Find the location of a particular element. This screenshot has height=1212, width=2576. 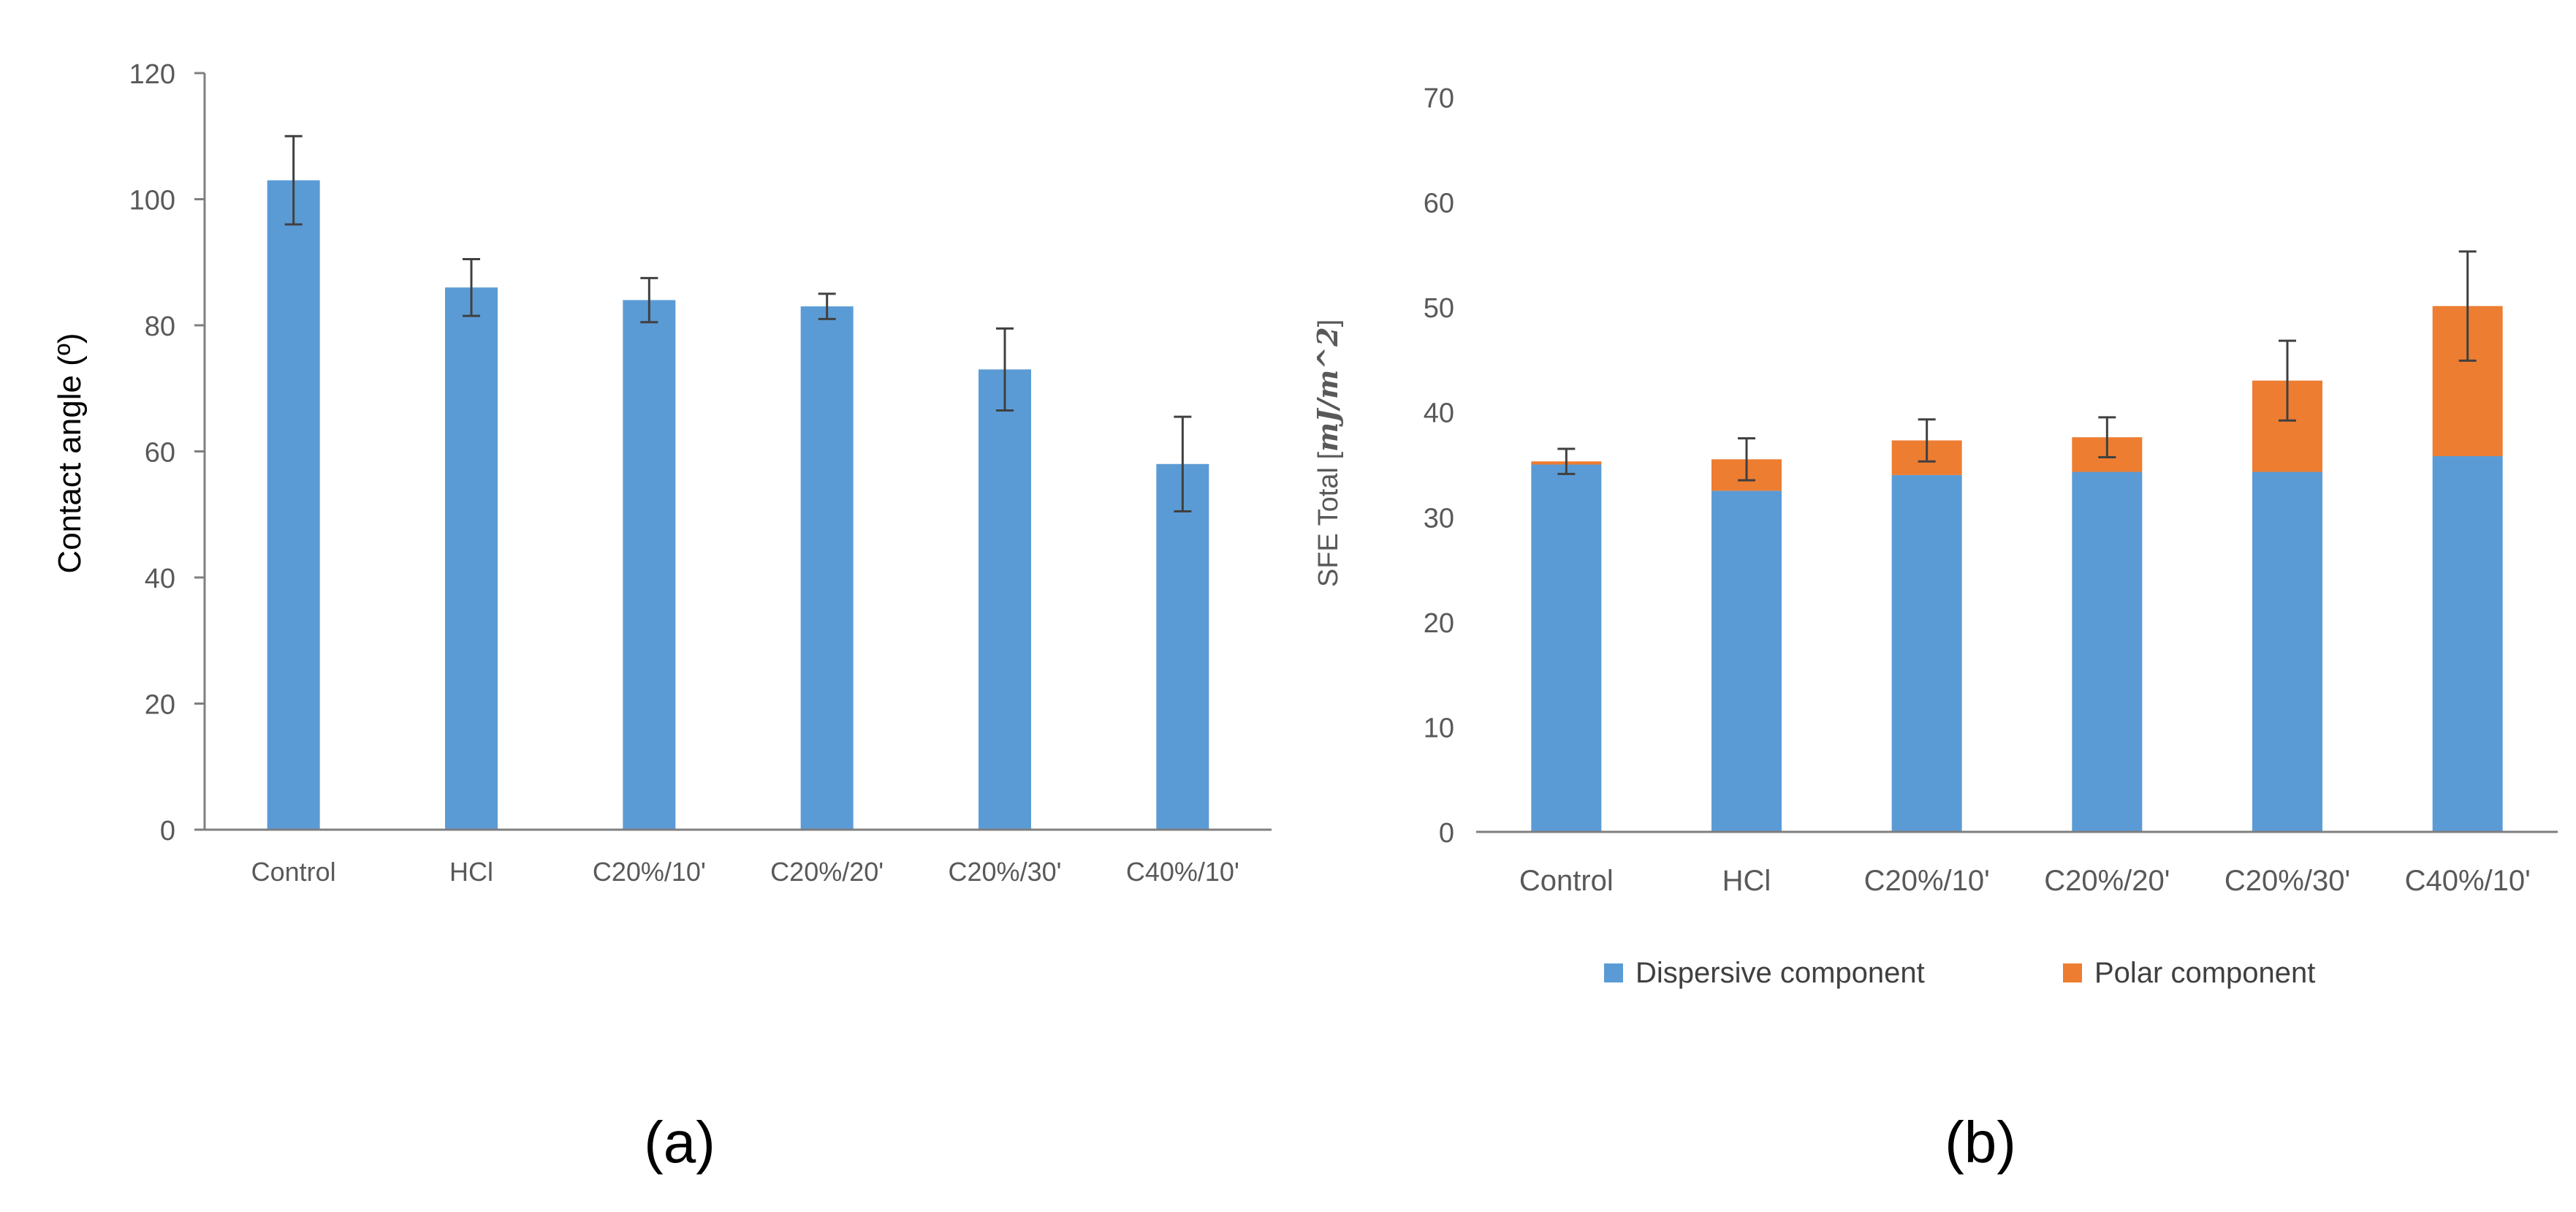

y-axis-title-unit: mJ/m^2 is located at coordinates (1328, 390).